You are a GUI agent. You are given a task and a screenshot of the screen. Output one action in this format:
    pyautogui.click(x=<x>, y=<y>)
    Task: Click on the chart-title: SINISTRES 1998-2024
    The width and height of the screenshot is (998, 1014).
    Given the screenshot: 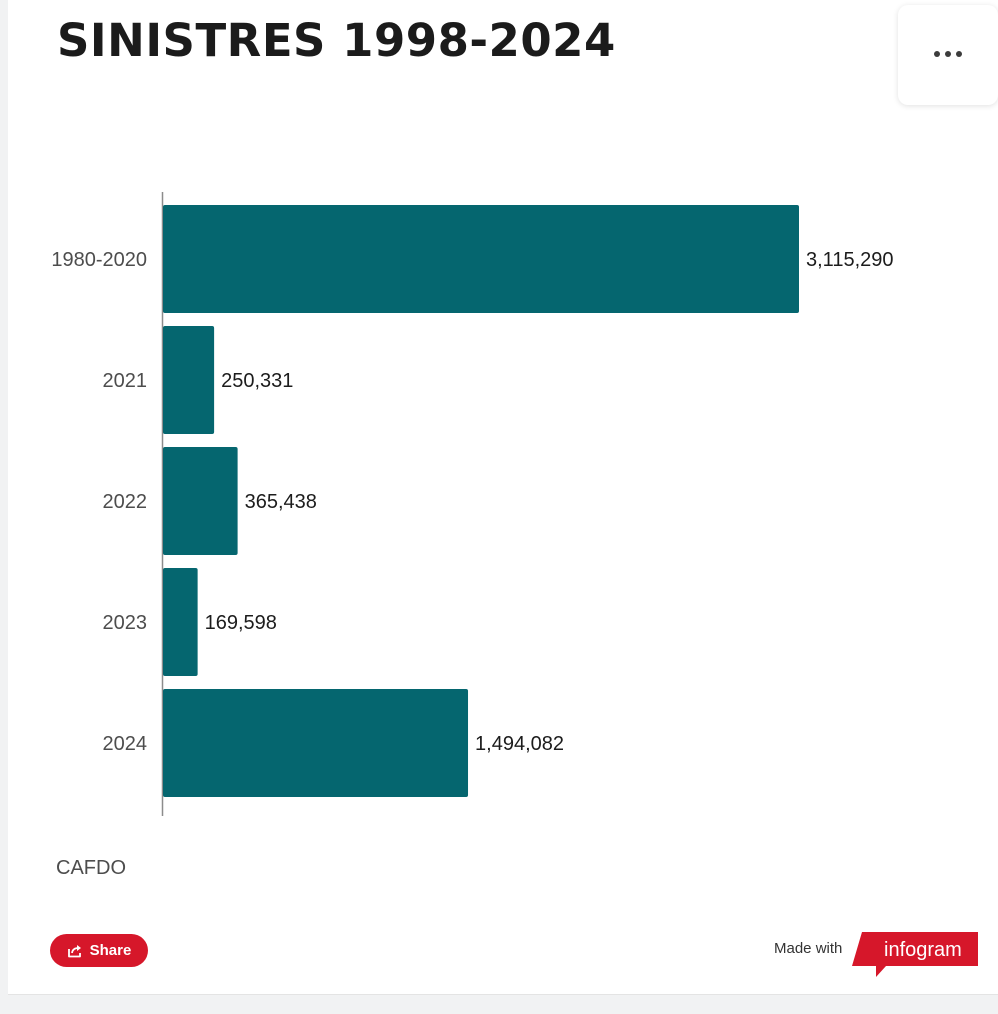 What is the action you would take?
    pyautogui.click(x=336, y=40)
    